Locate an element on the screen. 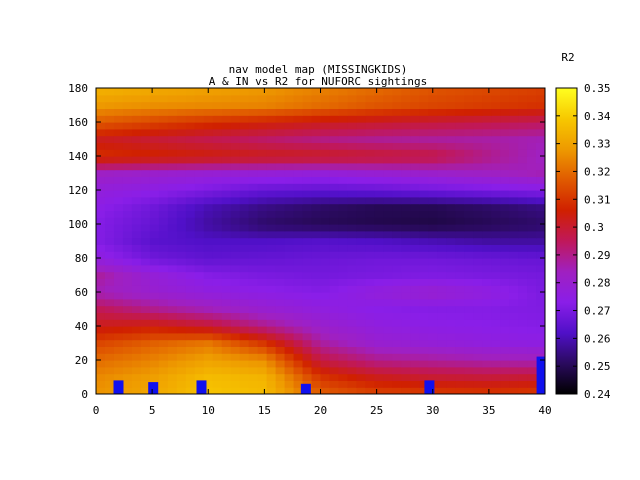 The image size is (640, 480). y-tick-label: 140 is located at coordinates (78, 156).